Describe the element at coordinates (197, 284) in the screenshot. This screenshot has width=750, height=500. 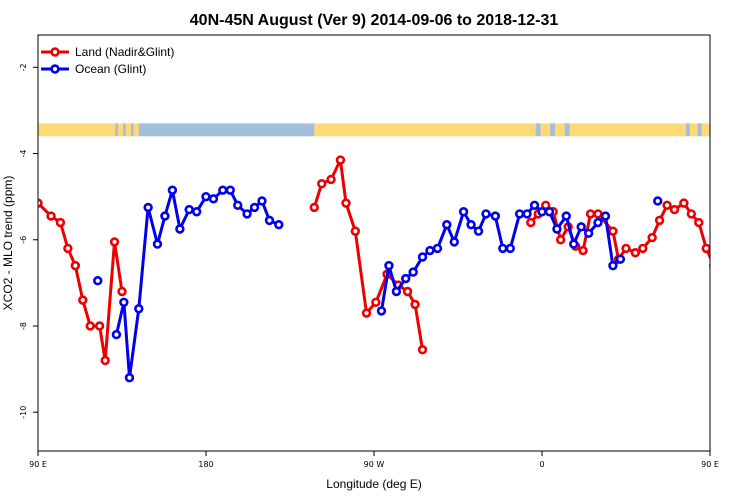
I see `ocean-series-line` at that location.